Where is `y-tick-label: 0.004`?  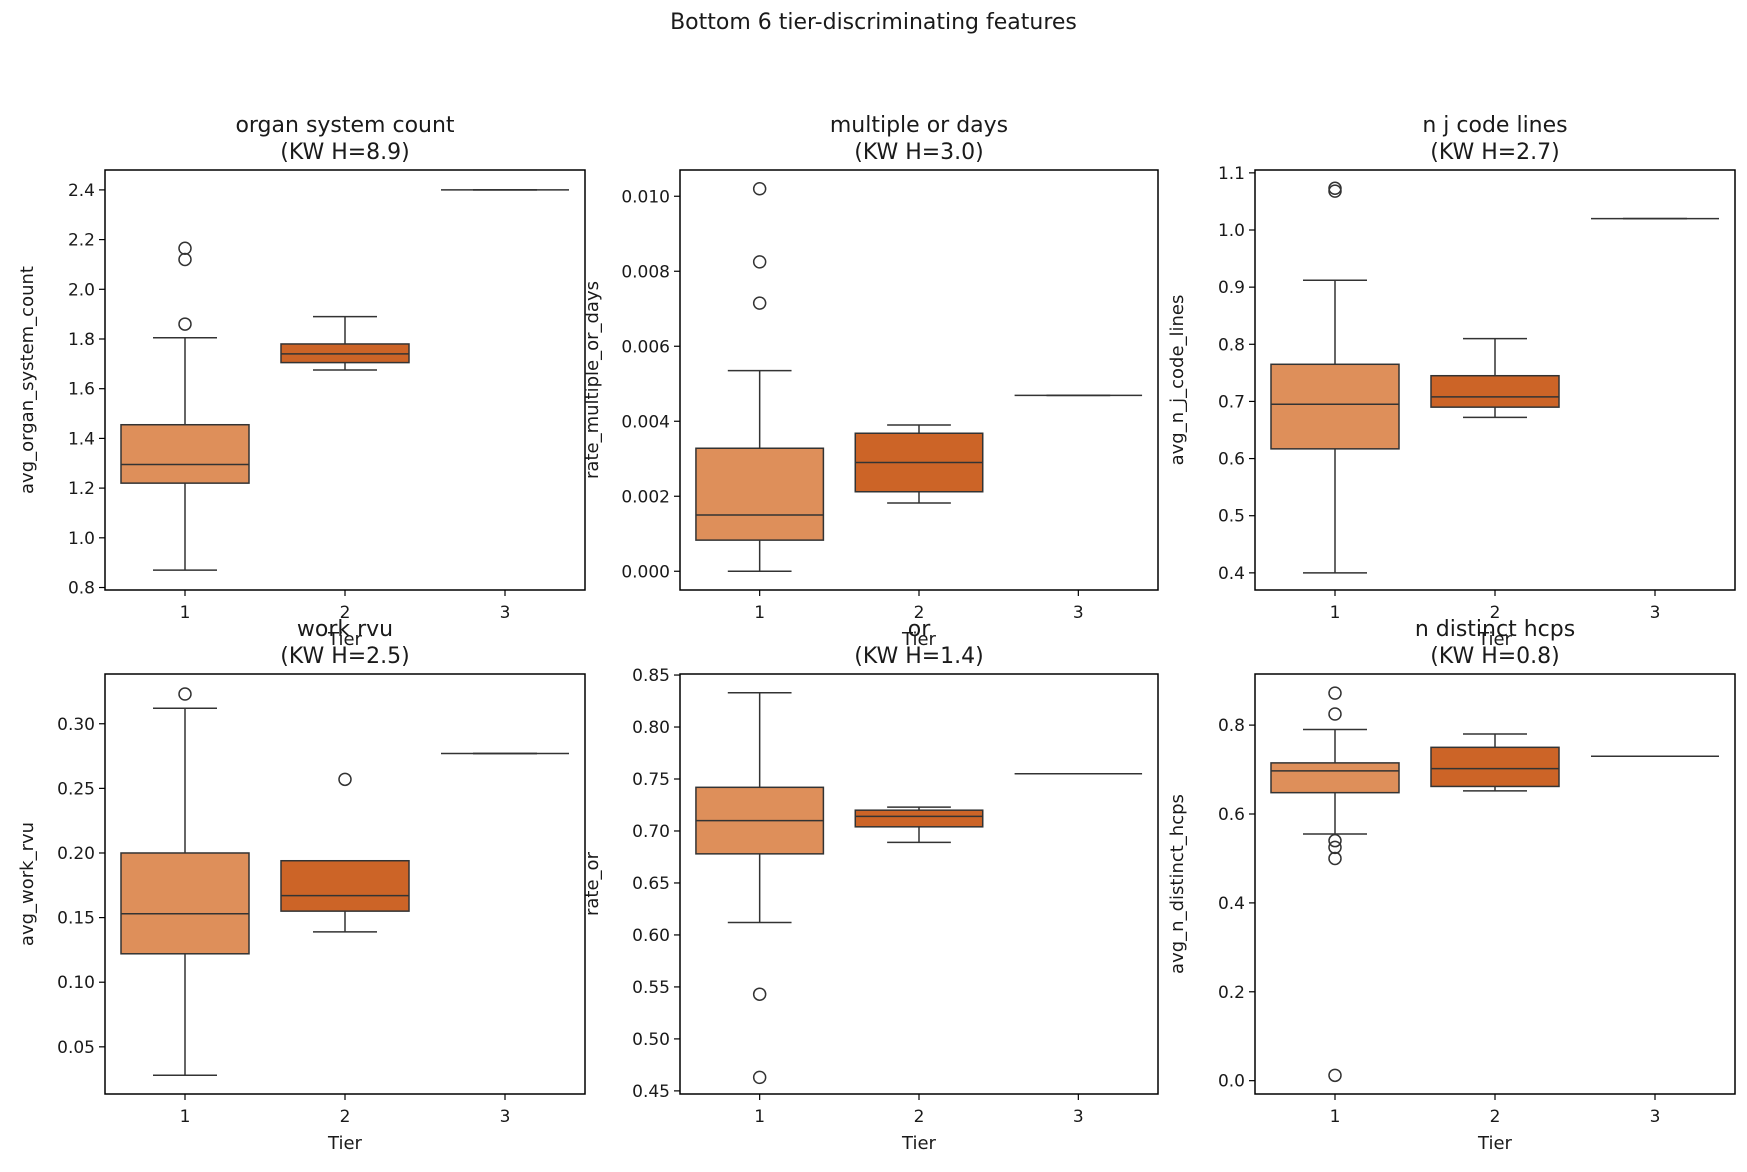
y-tick-label: 0.004 is located at coordinates (645, 422).